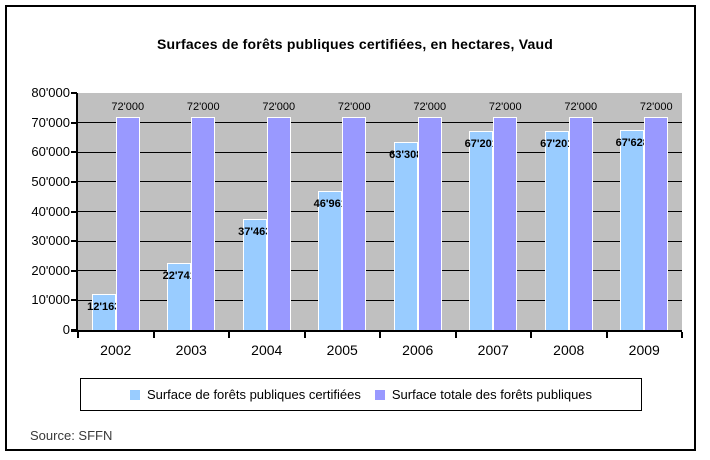  What do you see at coordinates (330, 260) in the screenshot?
I see `bar-certified-2005` at bounding box center [330, 260].